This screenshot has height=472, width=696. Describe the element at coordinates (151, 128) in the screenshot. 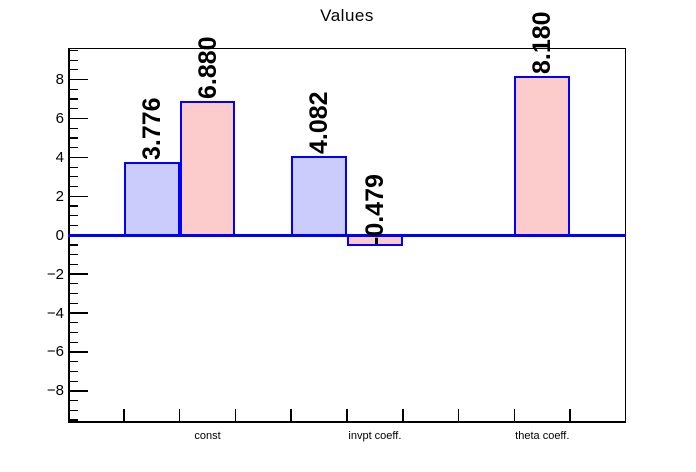

I see `bar-value-label: 3.776` at that location.